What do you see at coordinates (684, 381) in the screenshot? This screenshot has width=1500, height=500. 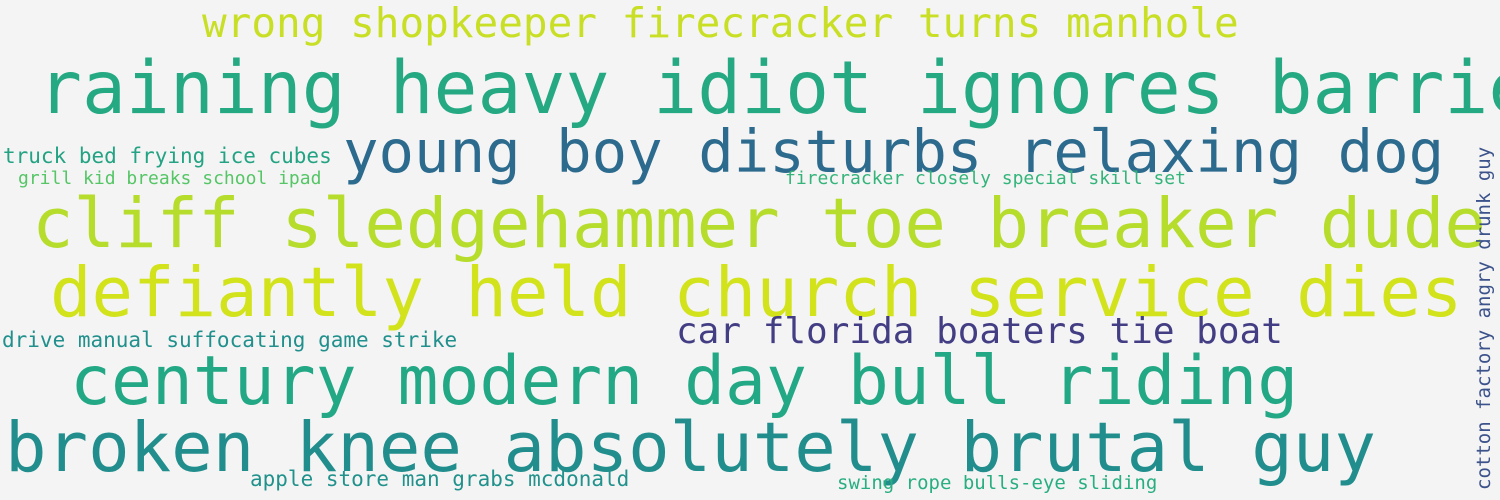 I see `phrase-century-modern: century modern day bull riding` at bounding box center [684, 381].